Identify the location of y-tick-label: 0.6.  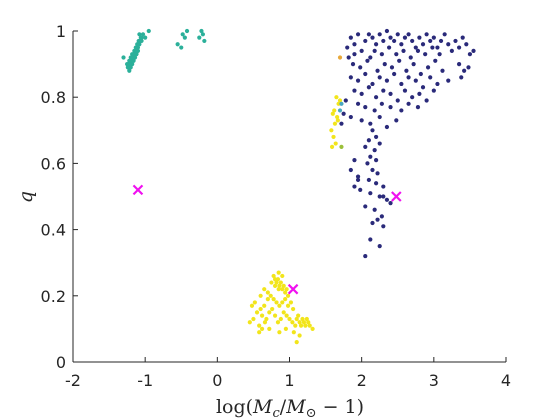
(53, 163).